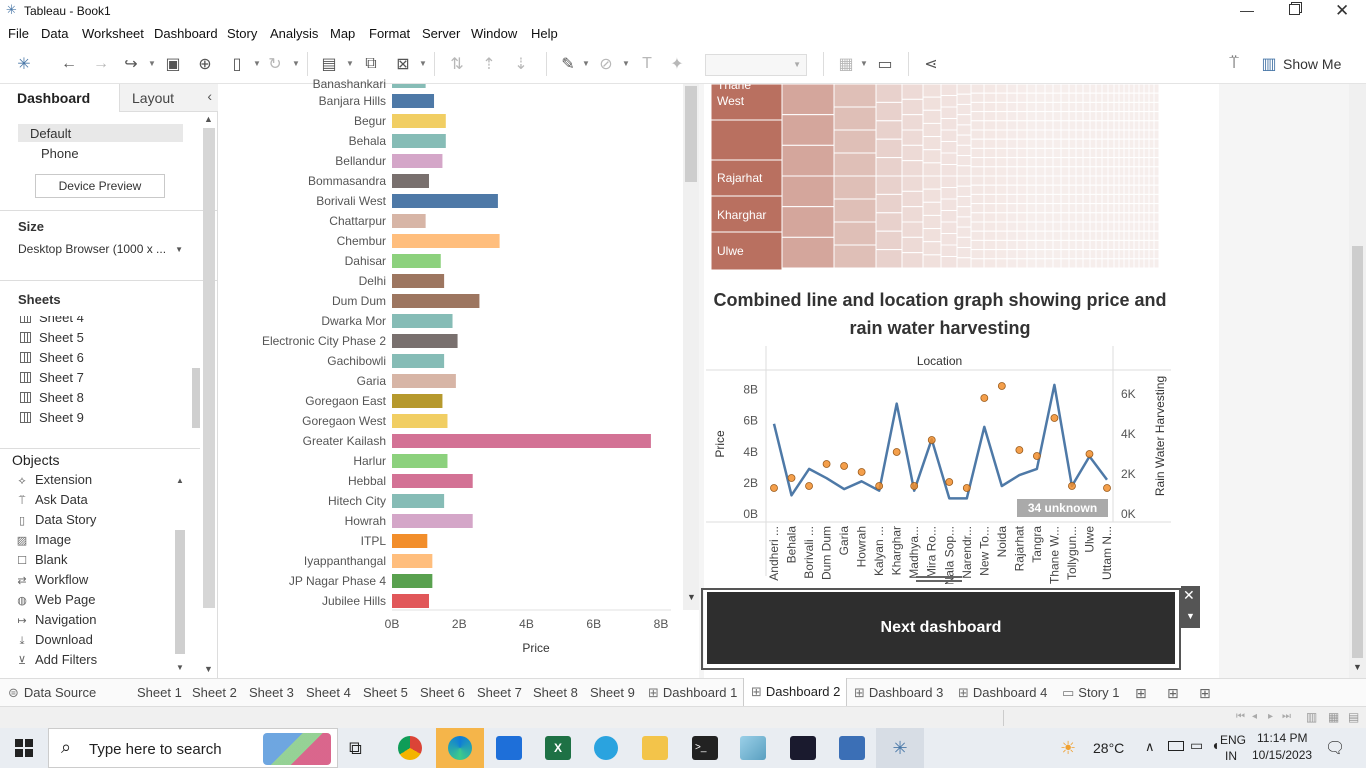 This screenshot has height=768, width=1366. I want to click on label-icon: T, so click(647, 63).